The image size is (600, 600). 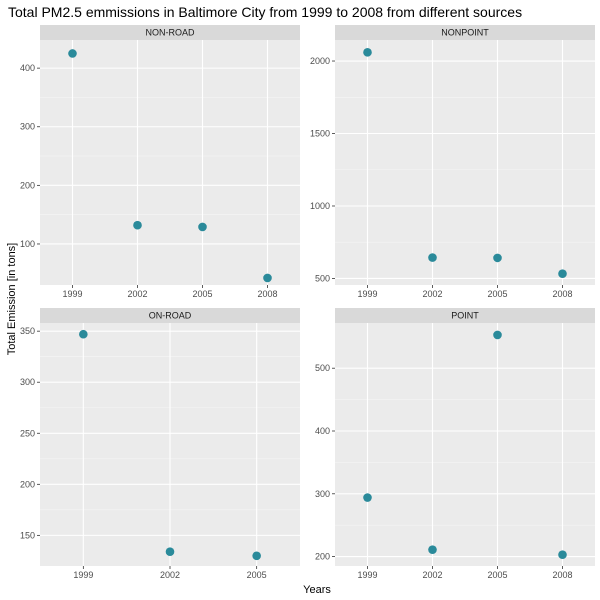 What do you see at coordinates (320, 206) in the screenshot?
I see `y-tick-label: 1000` at bounding box center [320, 206].